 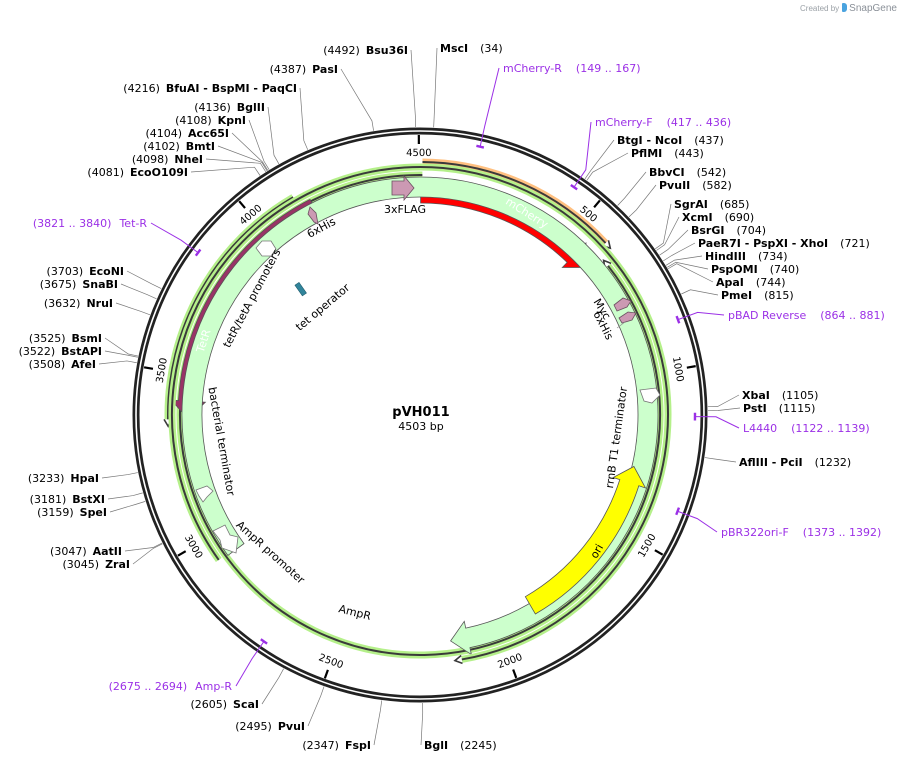 I want to click on site-name: Acc65I, so click(x=208, y=133).